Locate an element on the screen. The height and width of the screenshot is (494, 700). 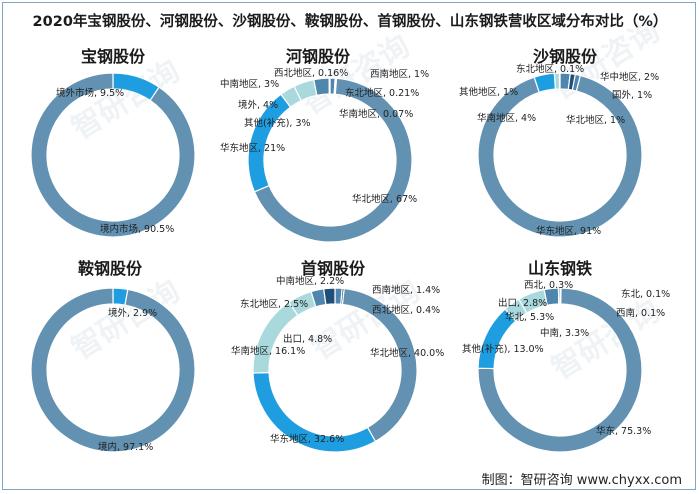
slice-label: 华中地区, 2% is located at coordinates (629, 77).